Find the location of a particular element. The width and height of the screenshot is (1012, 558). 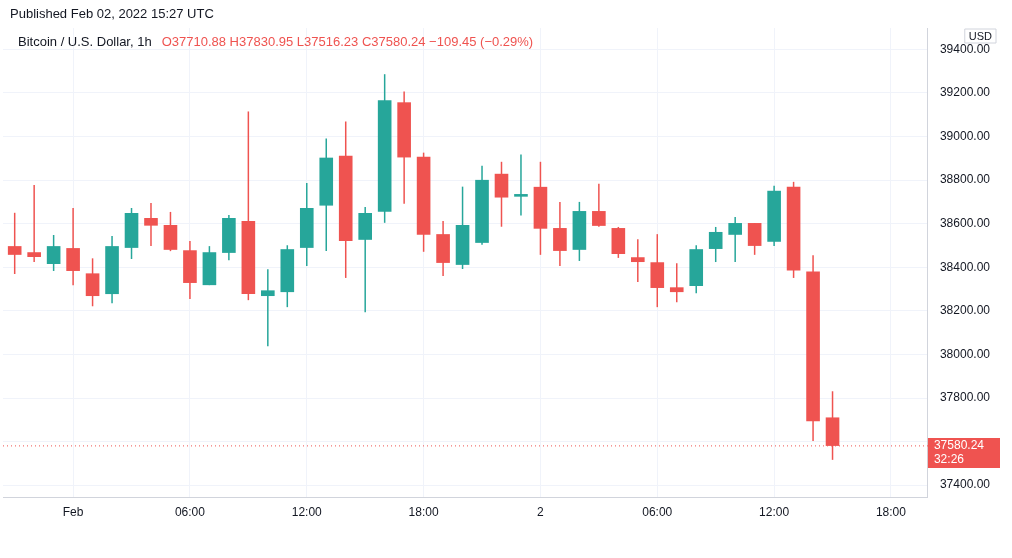

y-tick-label: 37400.00 is located at coordinates (965, 484).